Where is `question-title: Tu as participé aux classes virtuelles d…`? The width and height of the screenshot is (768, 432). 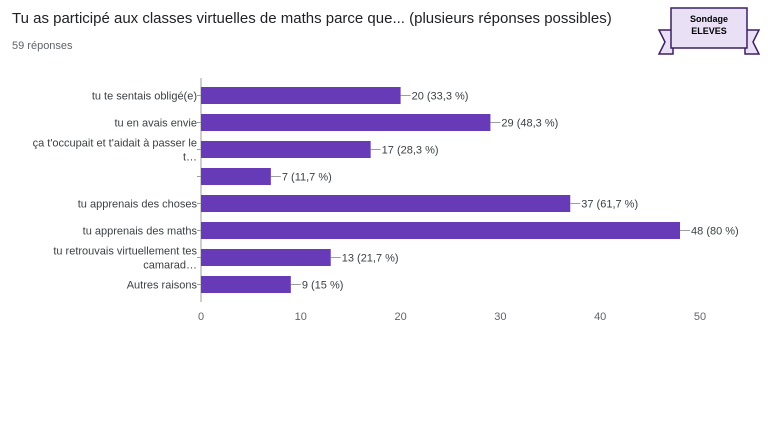
question-title: Tu as participé aux classes virtuelles d… is located at coordinates (312, 18).